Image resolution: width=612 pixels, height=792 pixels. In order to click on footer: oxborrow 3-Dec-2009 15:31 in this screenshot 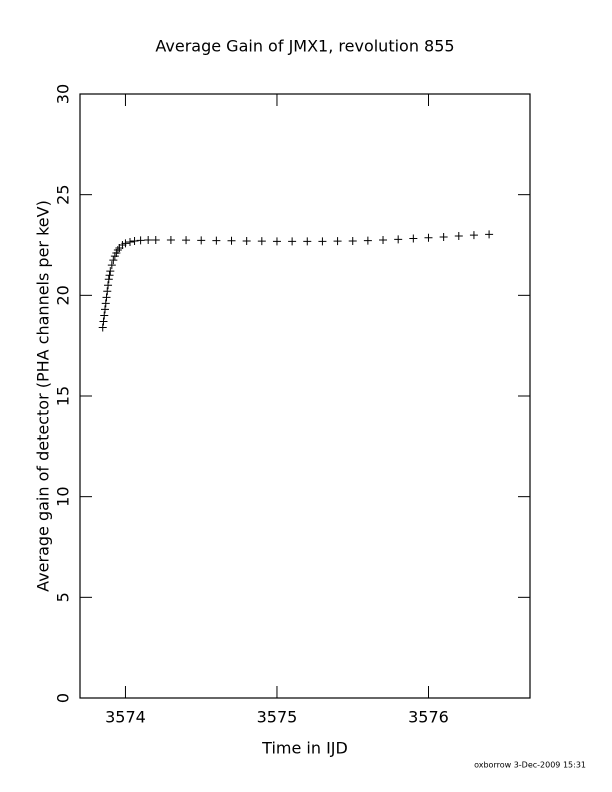, I will do `click(530, 765)`.